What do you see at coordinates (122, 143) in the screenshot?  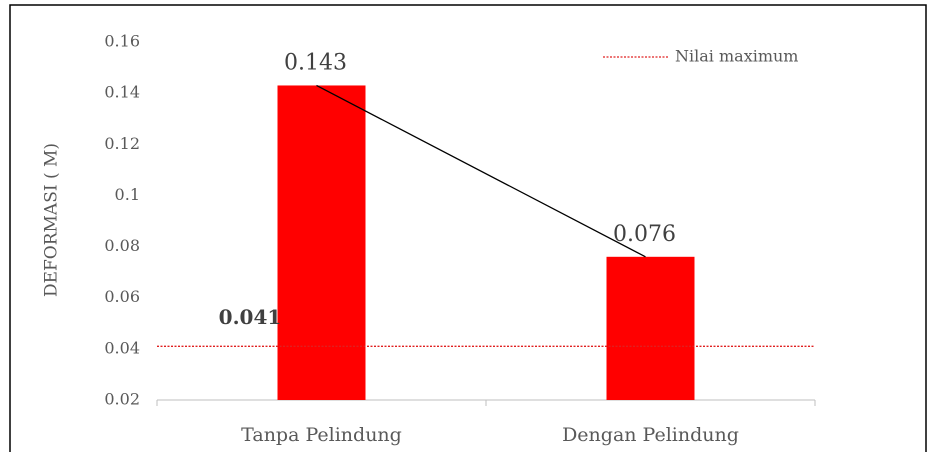 I see `y-tick-label: 0.12` at bounding box center [122, 143].